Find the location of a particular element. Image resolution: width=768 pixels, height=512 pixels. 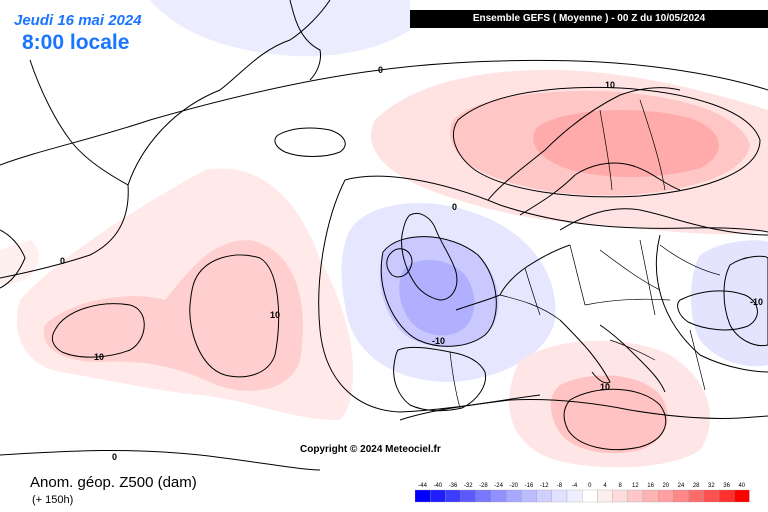

uk-coast is located at coordinates (429, 257).